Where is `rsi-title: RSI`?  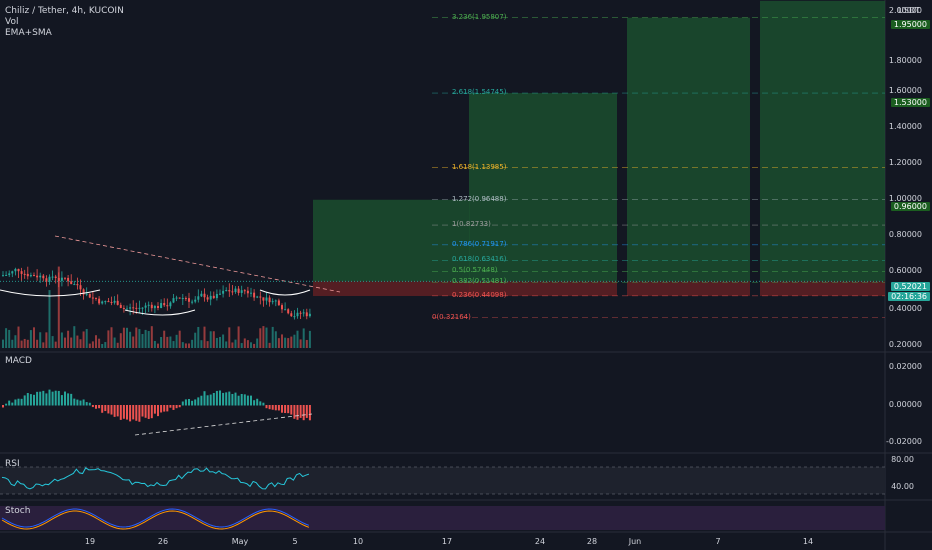
rsi-title: RSI is located at coordinates (12, 464).